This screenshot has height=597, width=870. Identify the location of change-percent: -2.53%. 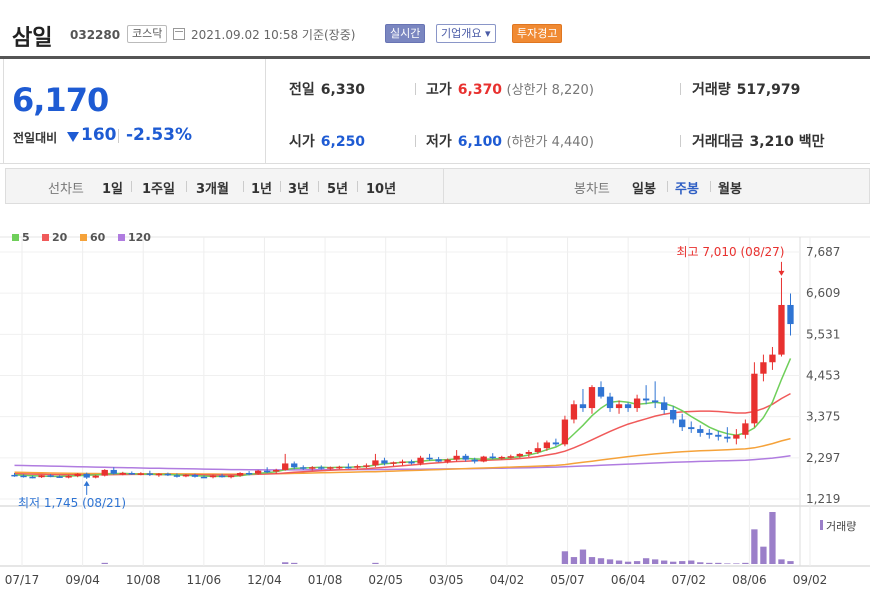
(159, 135).